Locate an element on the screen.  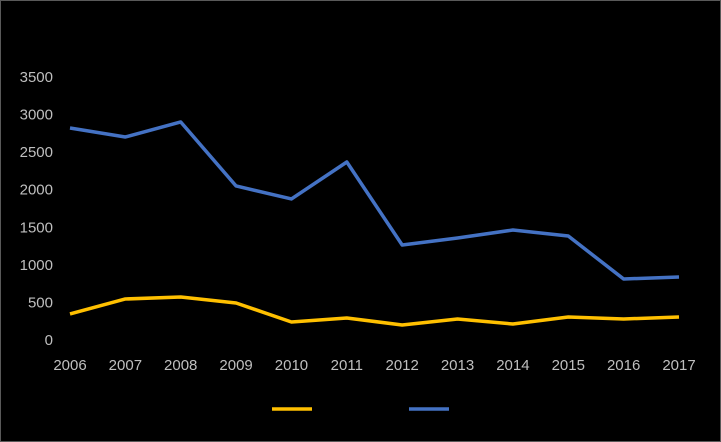
y-tick-label: 2000 is located at coordinates (36, 190).